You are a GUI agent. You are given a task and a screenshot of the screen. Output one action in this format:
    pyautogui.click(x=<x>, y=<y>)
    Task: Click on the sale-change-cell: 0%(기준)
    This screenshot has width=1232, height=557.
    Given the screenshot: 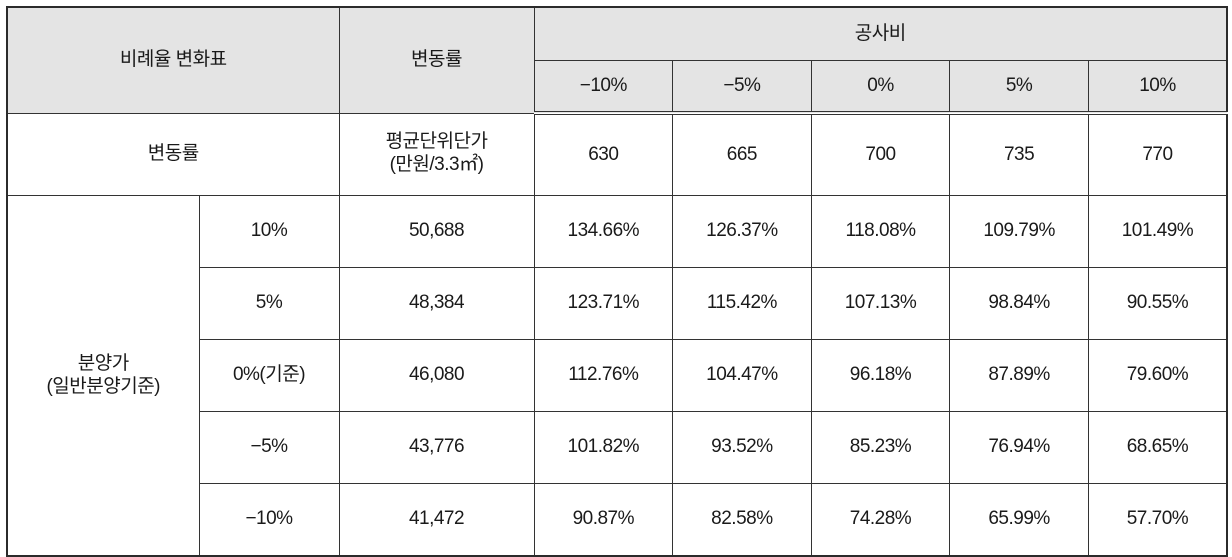 What is the action you would take?
    pyautogui.click(x=269, y=375)
    